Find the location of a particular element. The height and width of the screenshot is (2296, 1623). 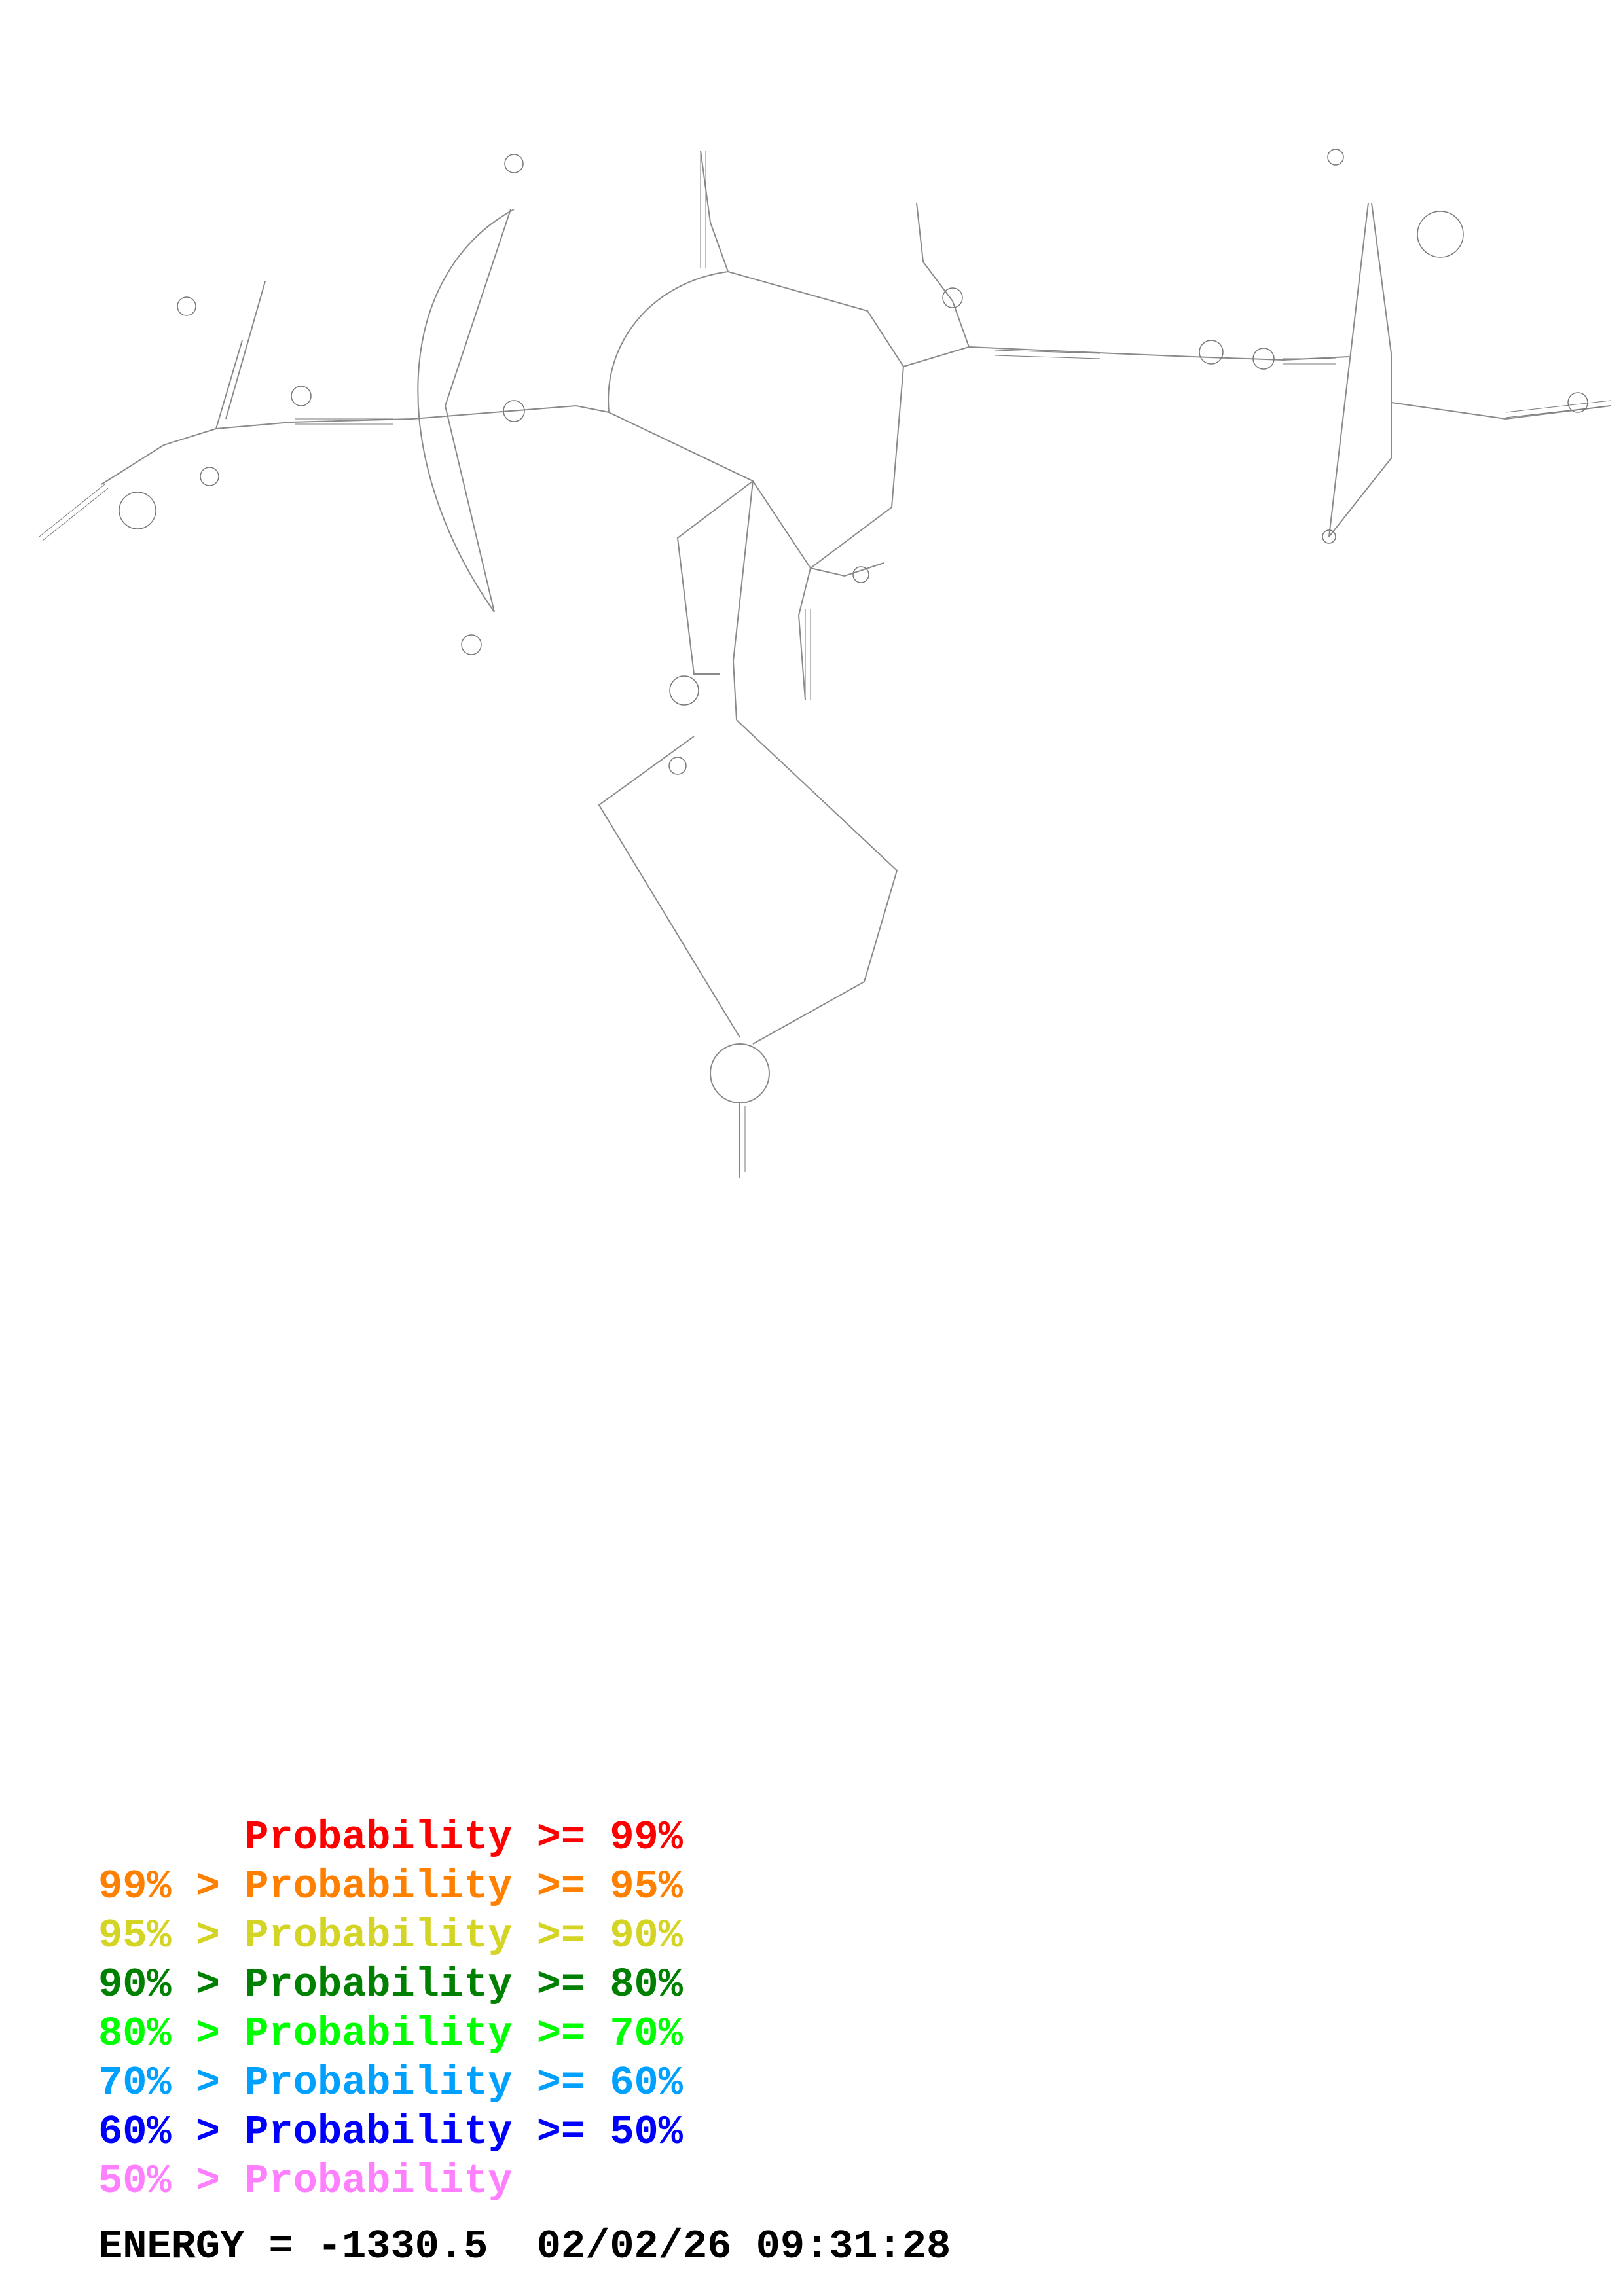

loop-center-left is located at coordinates (684, 690).